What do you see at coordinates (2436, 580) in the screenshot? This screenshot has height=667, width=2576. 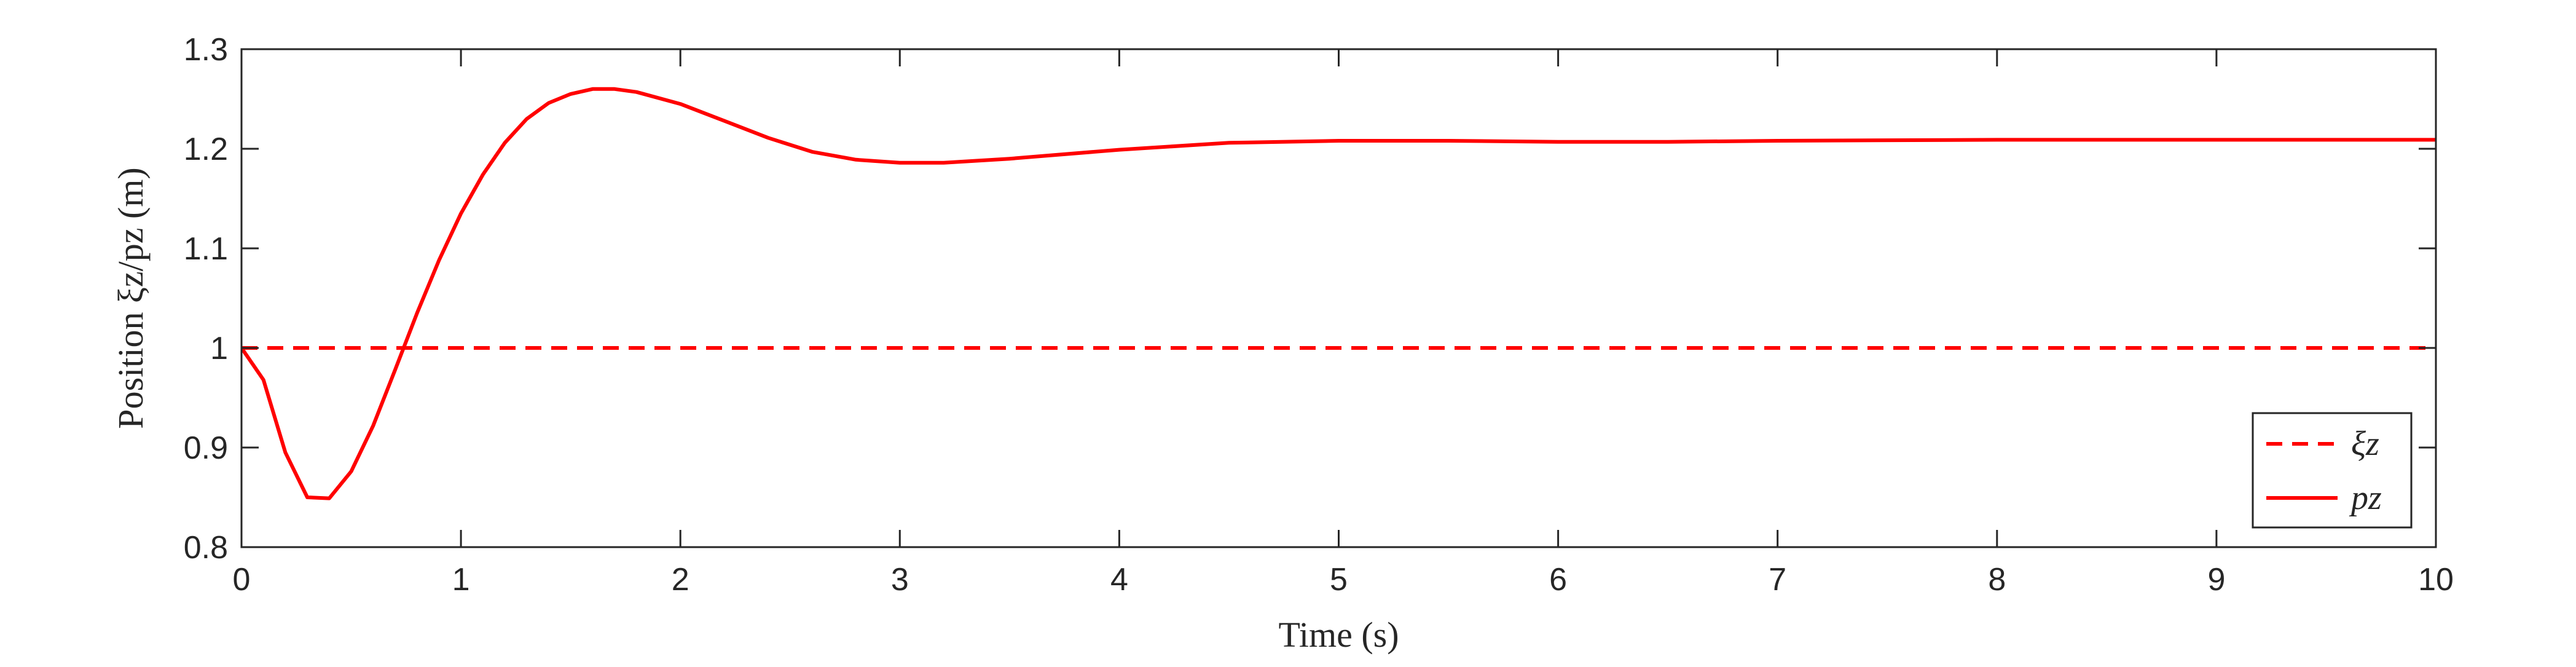 I see `x-tick-label: 10` at bounding box center [2436, 580].